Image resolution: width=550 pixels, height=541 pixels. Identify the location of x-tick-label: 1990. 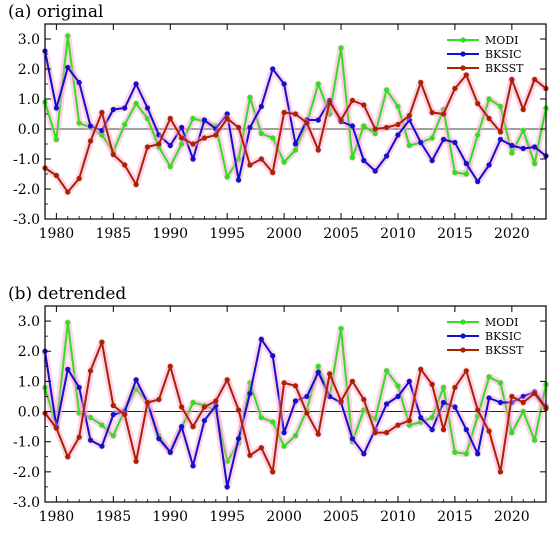
(170, 234).